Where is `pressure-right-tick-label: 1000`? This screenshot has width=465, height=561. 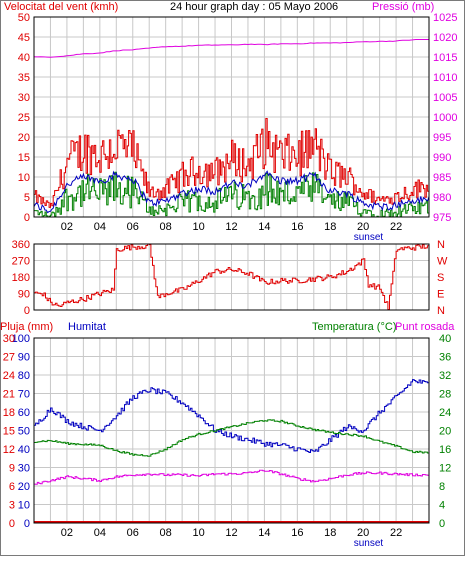
pressure-right-tick-label: 1000 is located at coordinates (445, 118).